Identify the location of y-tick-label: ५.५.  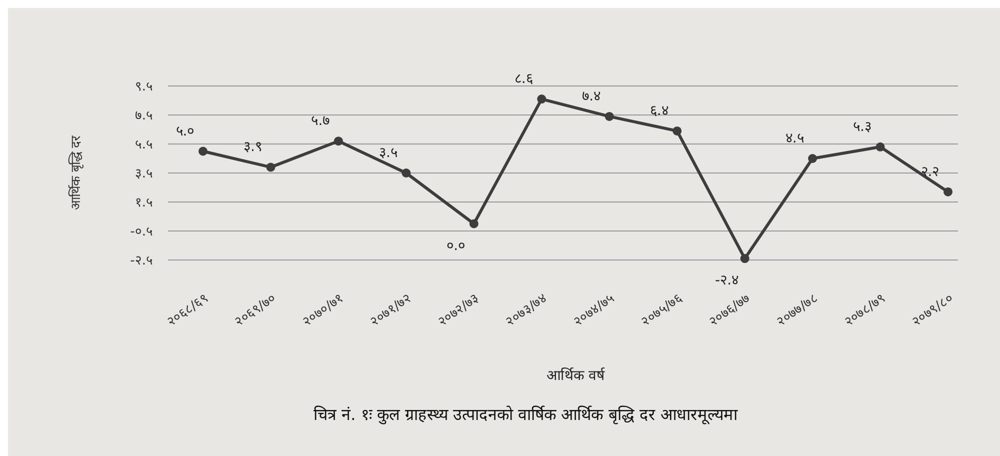
(143, 145).